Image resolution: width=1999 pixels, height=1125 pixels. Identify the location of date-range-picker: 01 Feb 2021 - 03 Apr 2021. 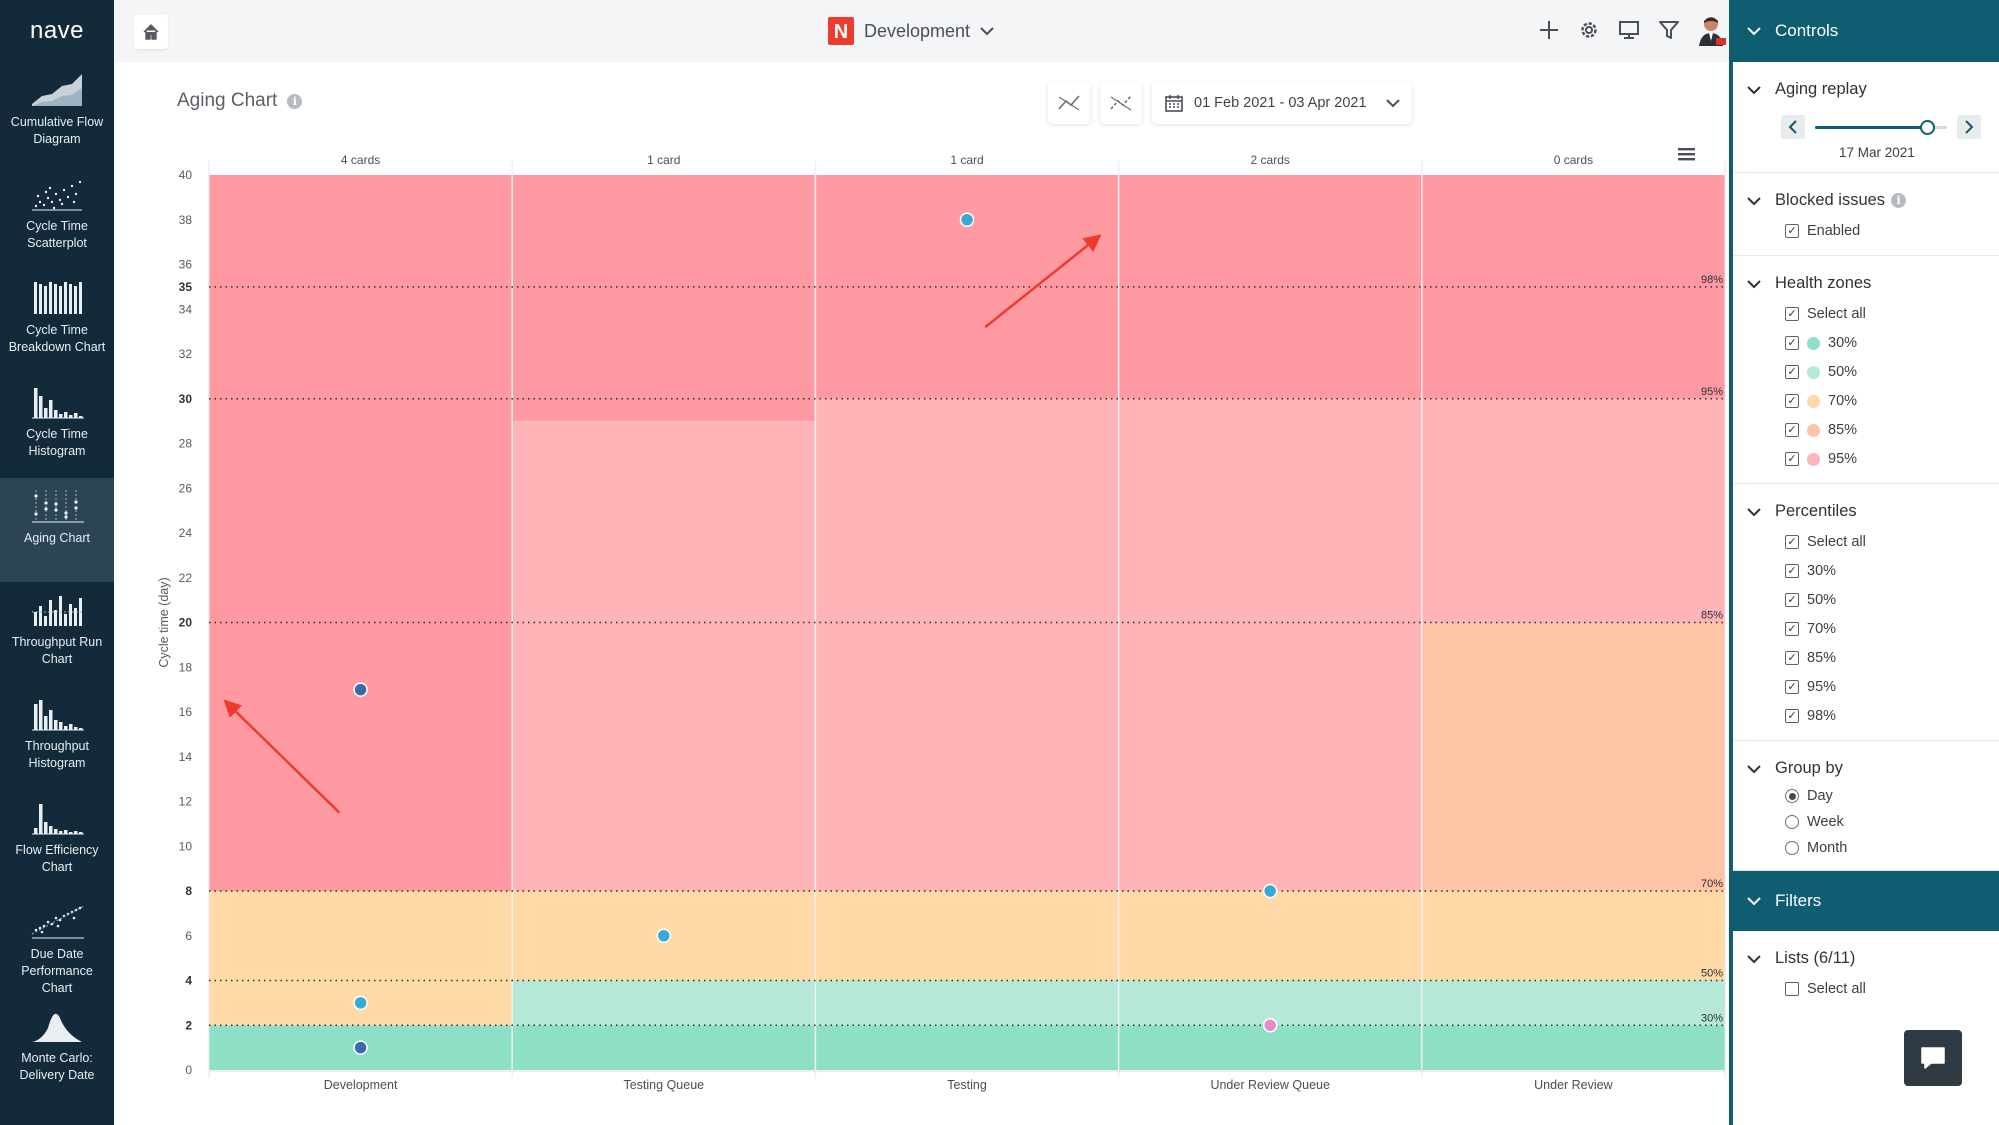
(1282, 103).